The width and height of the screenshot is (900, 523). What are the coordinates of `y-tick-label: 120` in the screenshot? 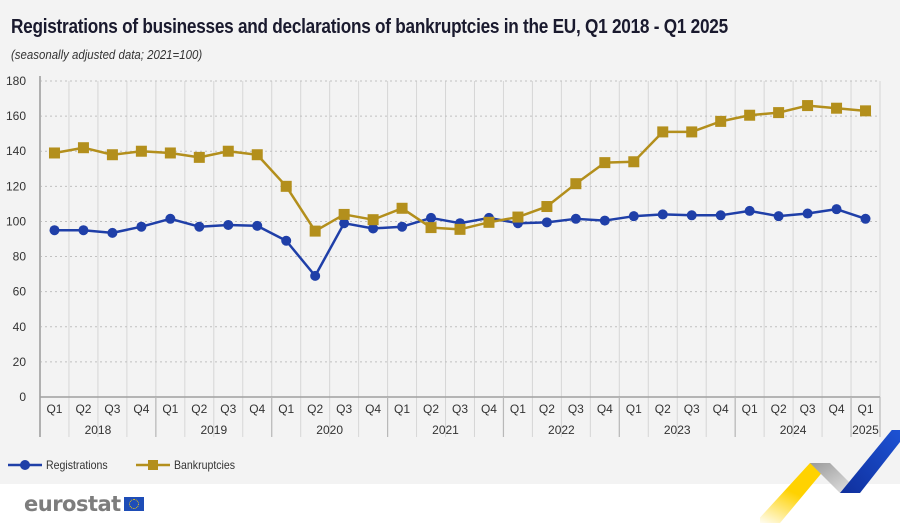 It's located at (16, 186).